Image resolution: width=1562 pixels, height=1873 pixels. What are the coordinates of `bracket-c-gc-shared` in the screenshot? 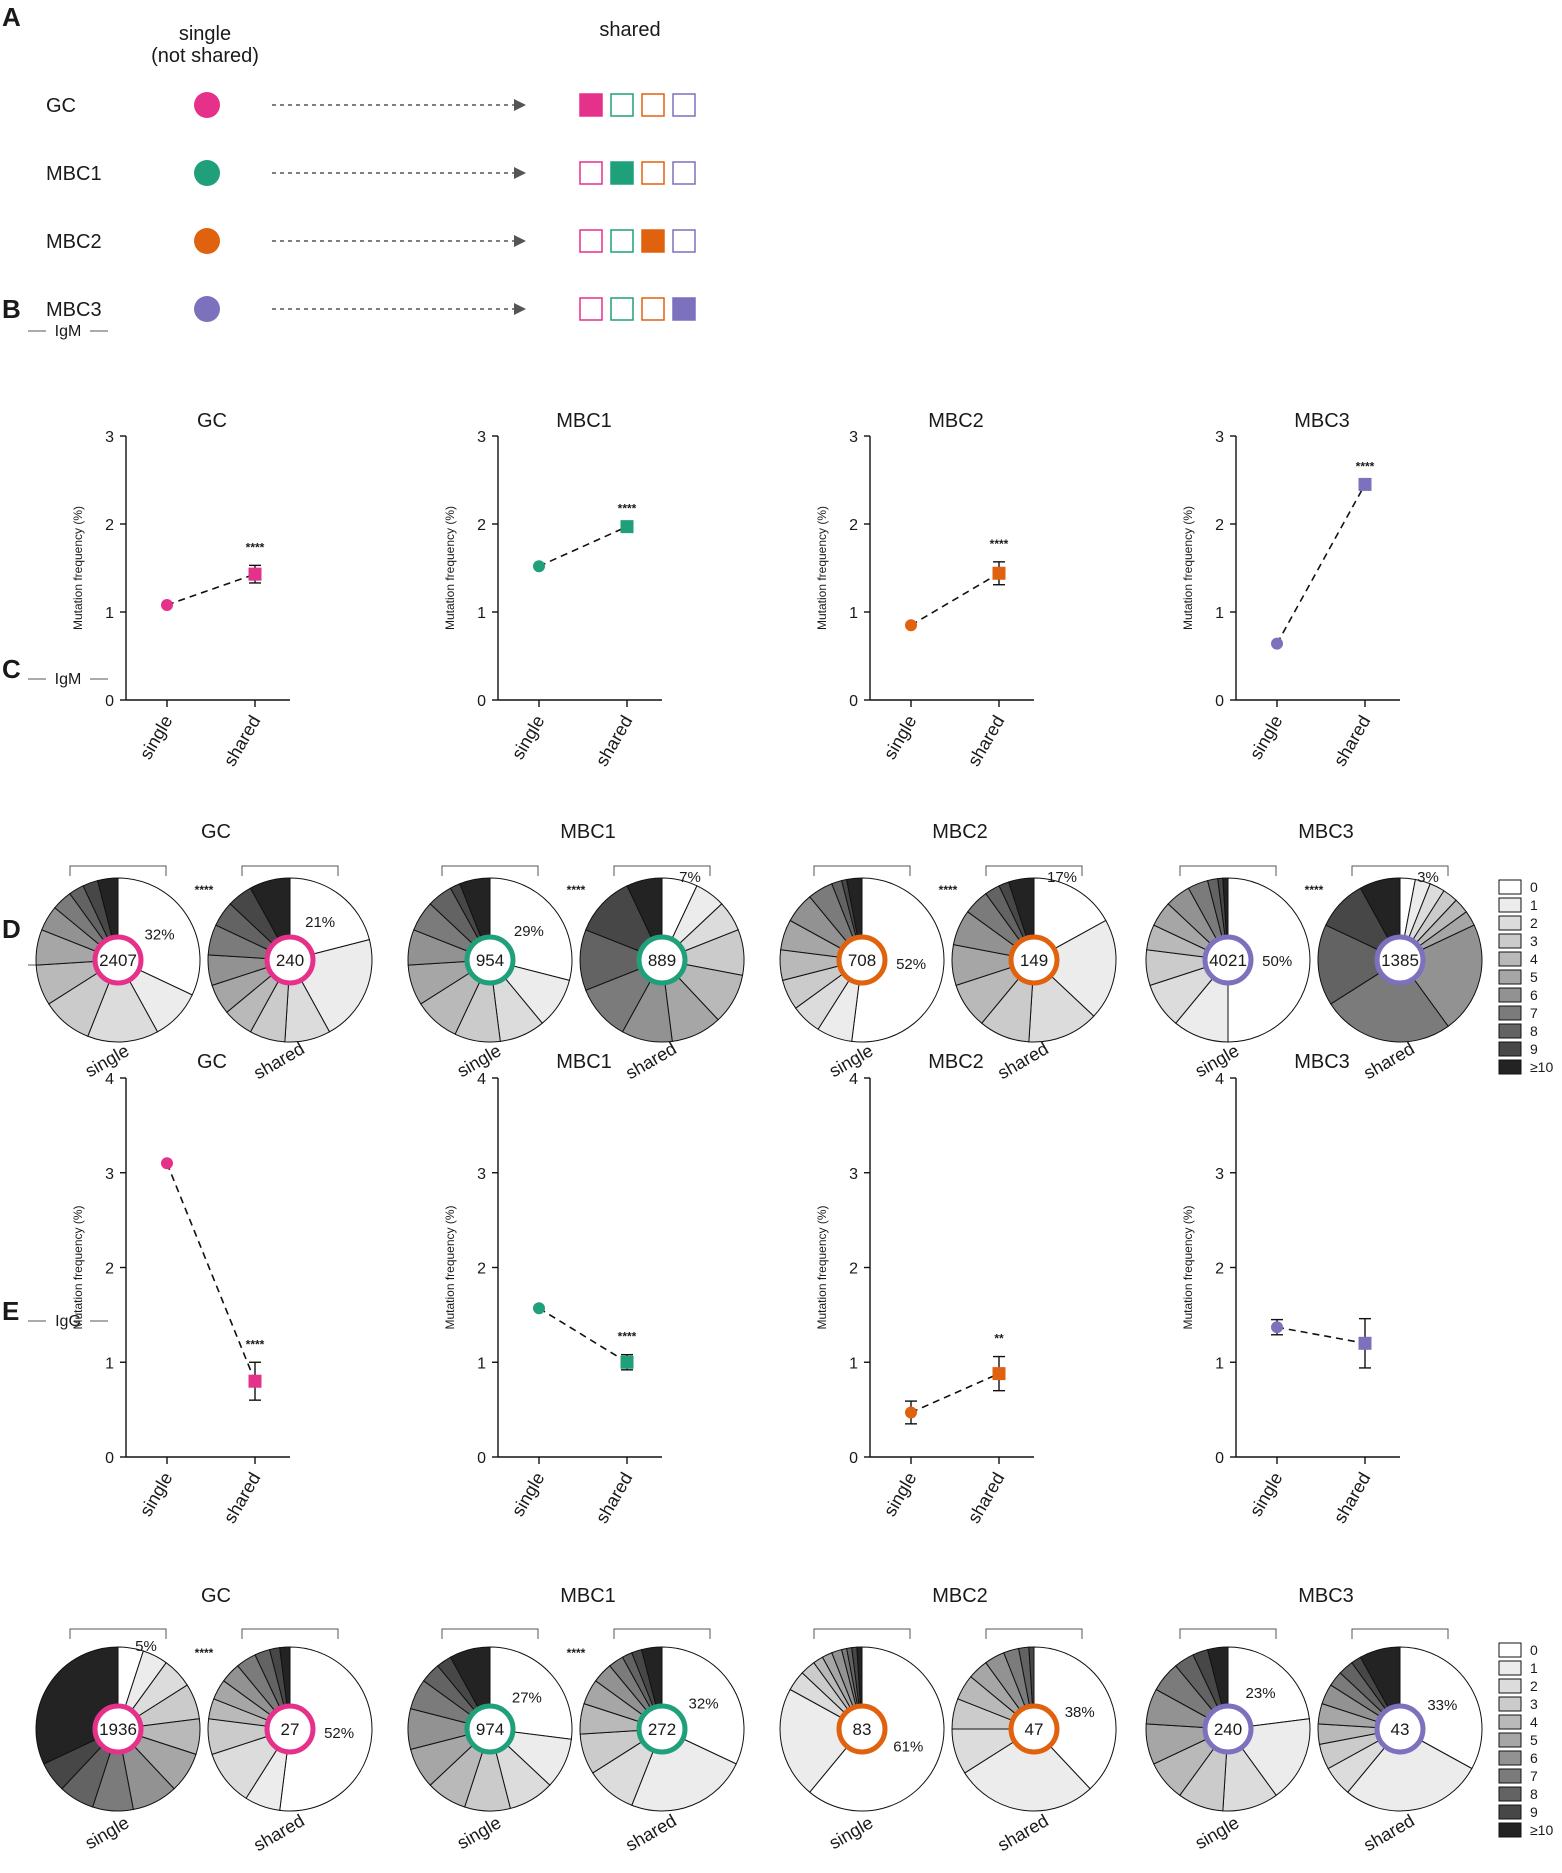 It's located at (290, 870).